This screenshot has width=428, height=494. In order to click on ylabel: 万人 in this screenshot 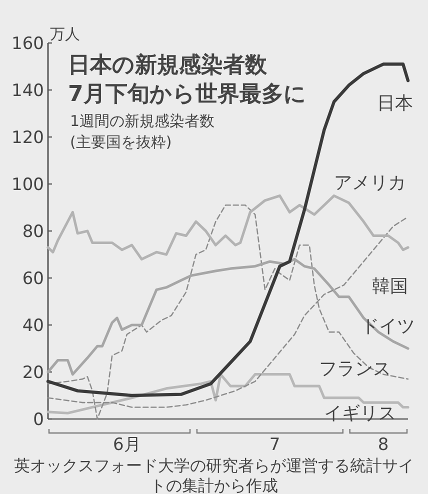, I will do `click(65, 34)`.